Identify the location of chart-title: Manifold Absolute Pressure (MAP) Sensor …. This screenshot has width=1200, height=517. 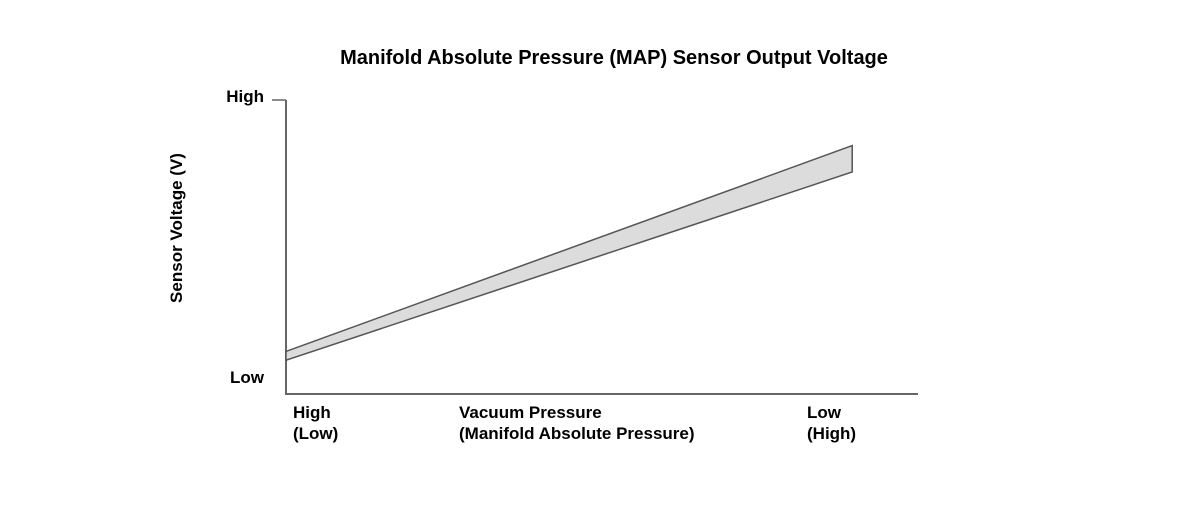
(614, 58).